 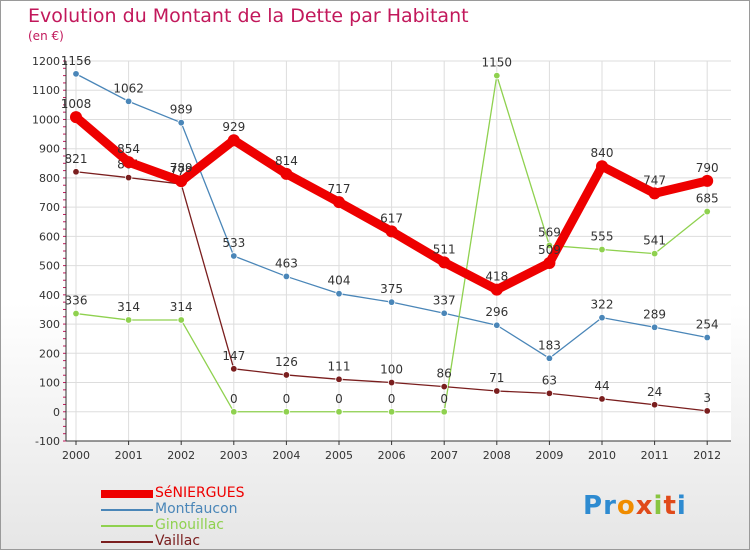 What do you see at coordinates (46, 61) in the screenshot?
I see `y-tick-label: 1200` at bounding box center [46, 61].